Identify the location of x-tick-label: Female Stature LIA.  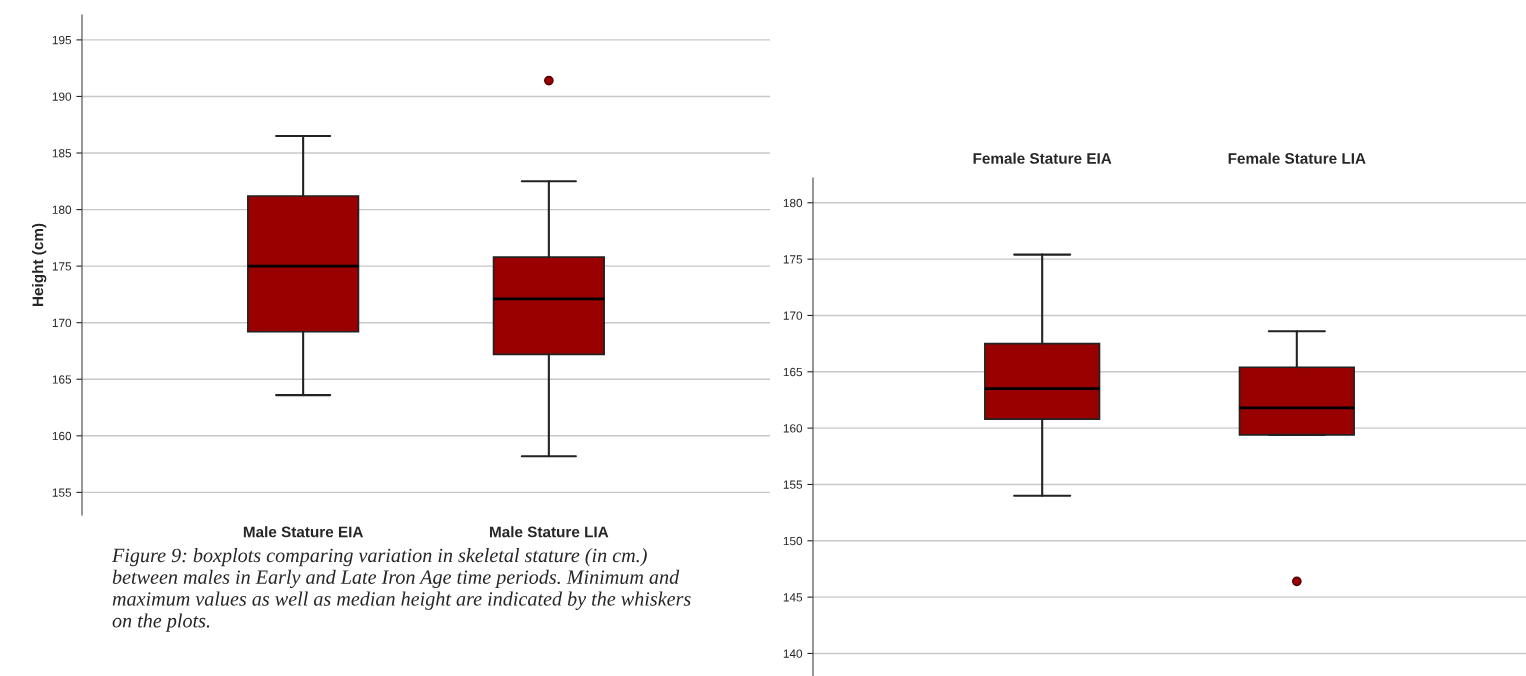
(1297, 158).